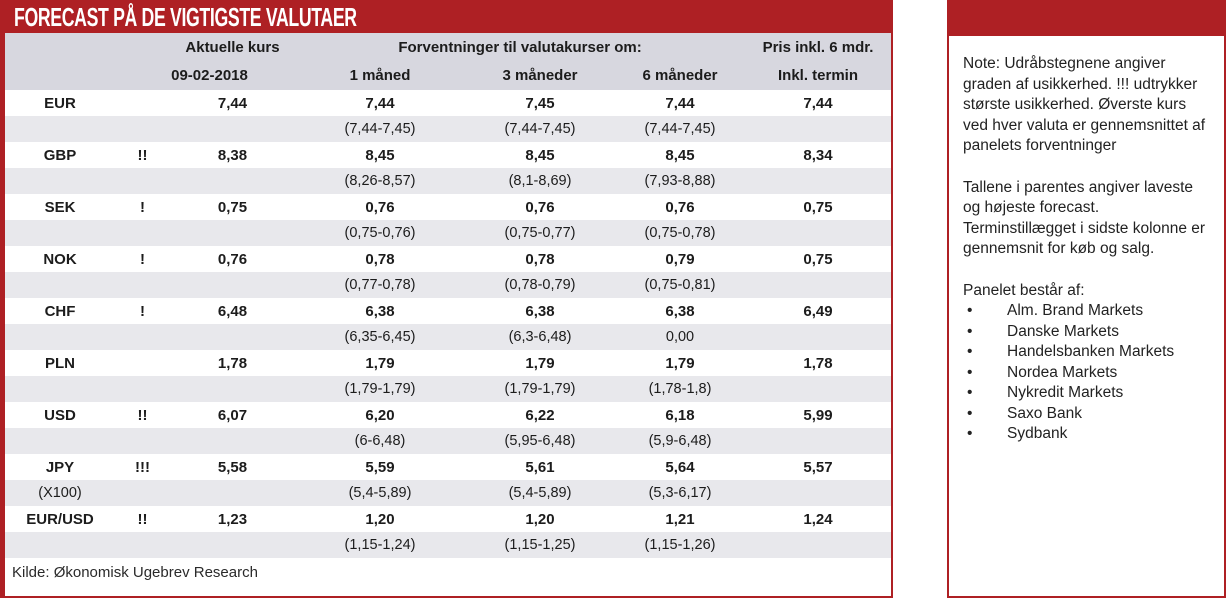 The image size is (1226, 600). Describe the element at coordinates (1087, 393) in the screenshot. I see `panel-member: Nykredit Markets` at that location.